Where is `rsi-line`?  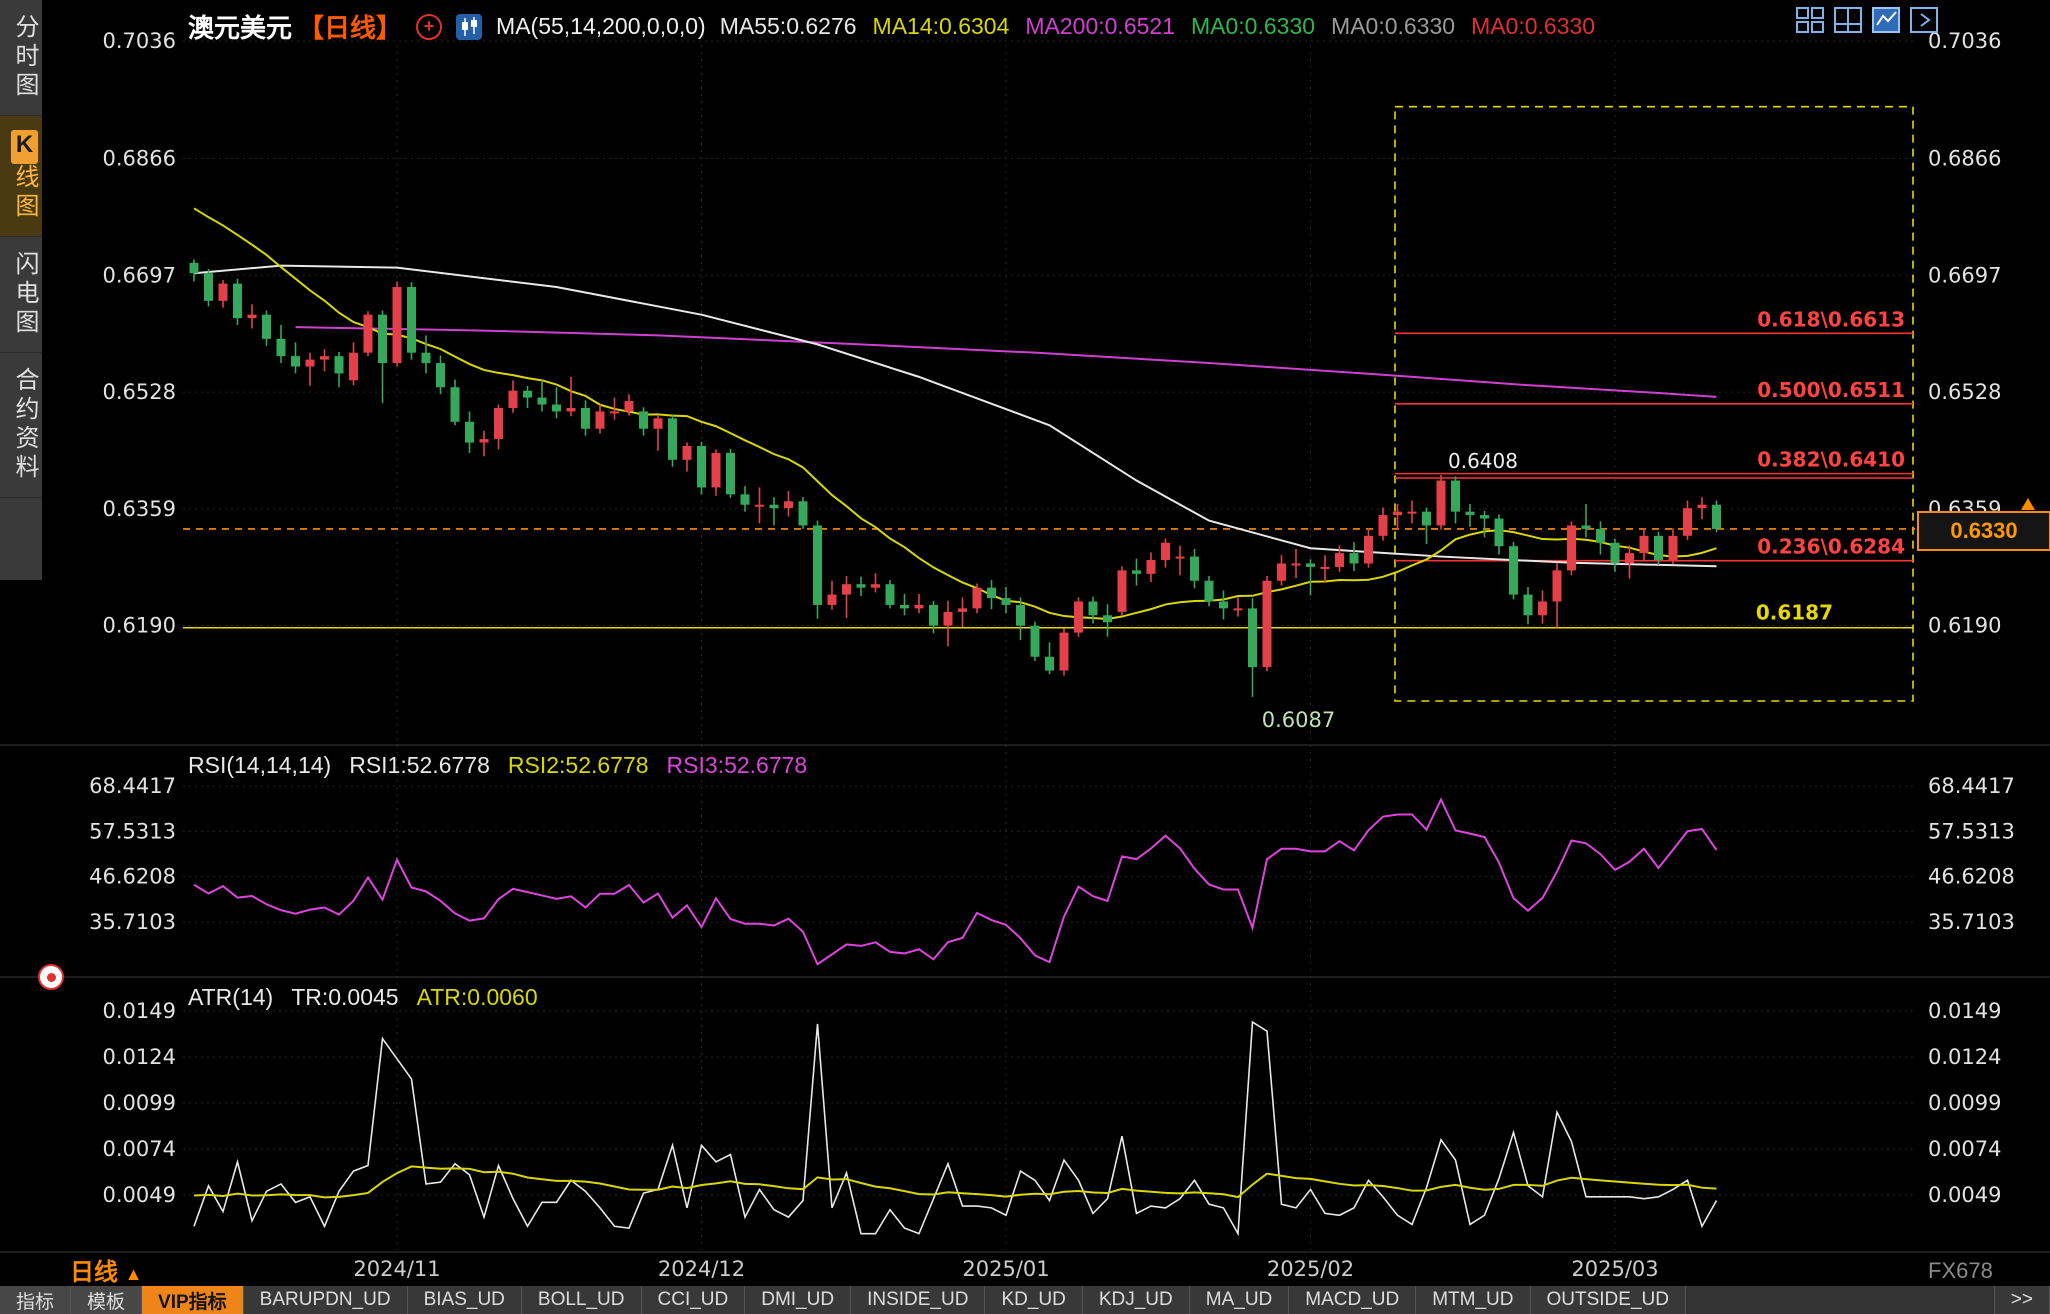
rsi-line is located at coordinates (955, 881).